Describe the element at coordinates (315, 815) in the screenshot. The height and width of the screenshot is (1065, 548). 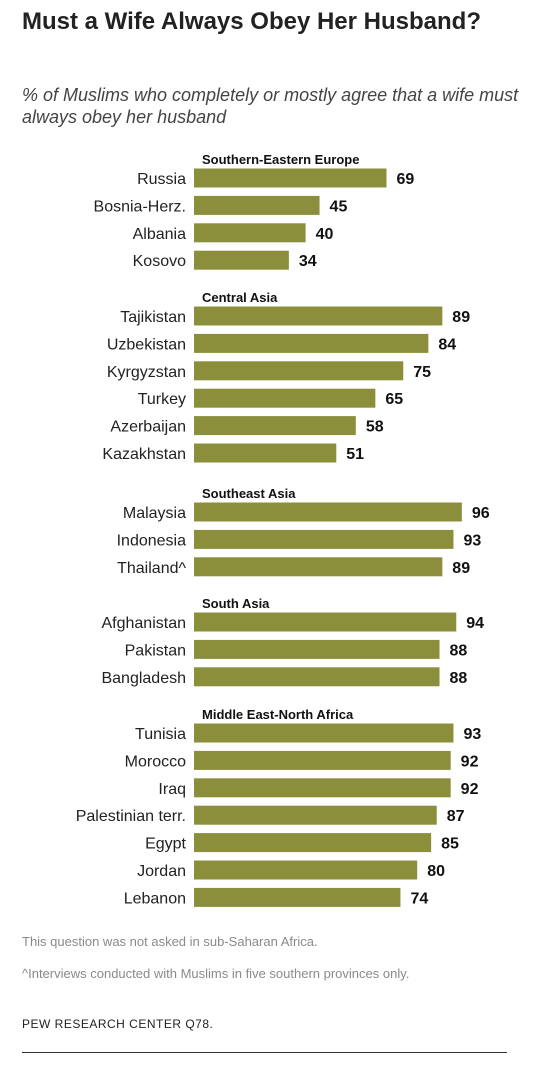
I see `bar-palestinian-terr` at that location.